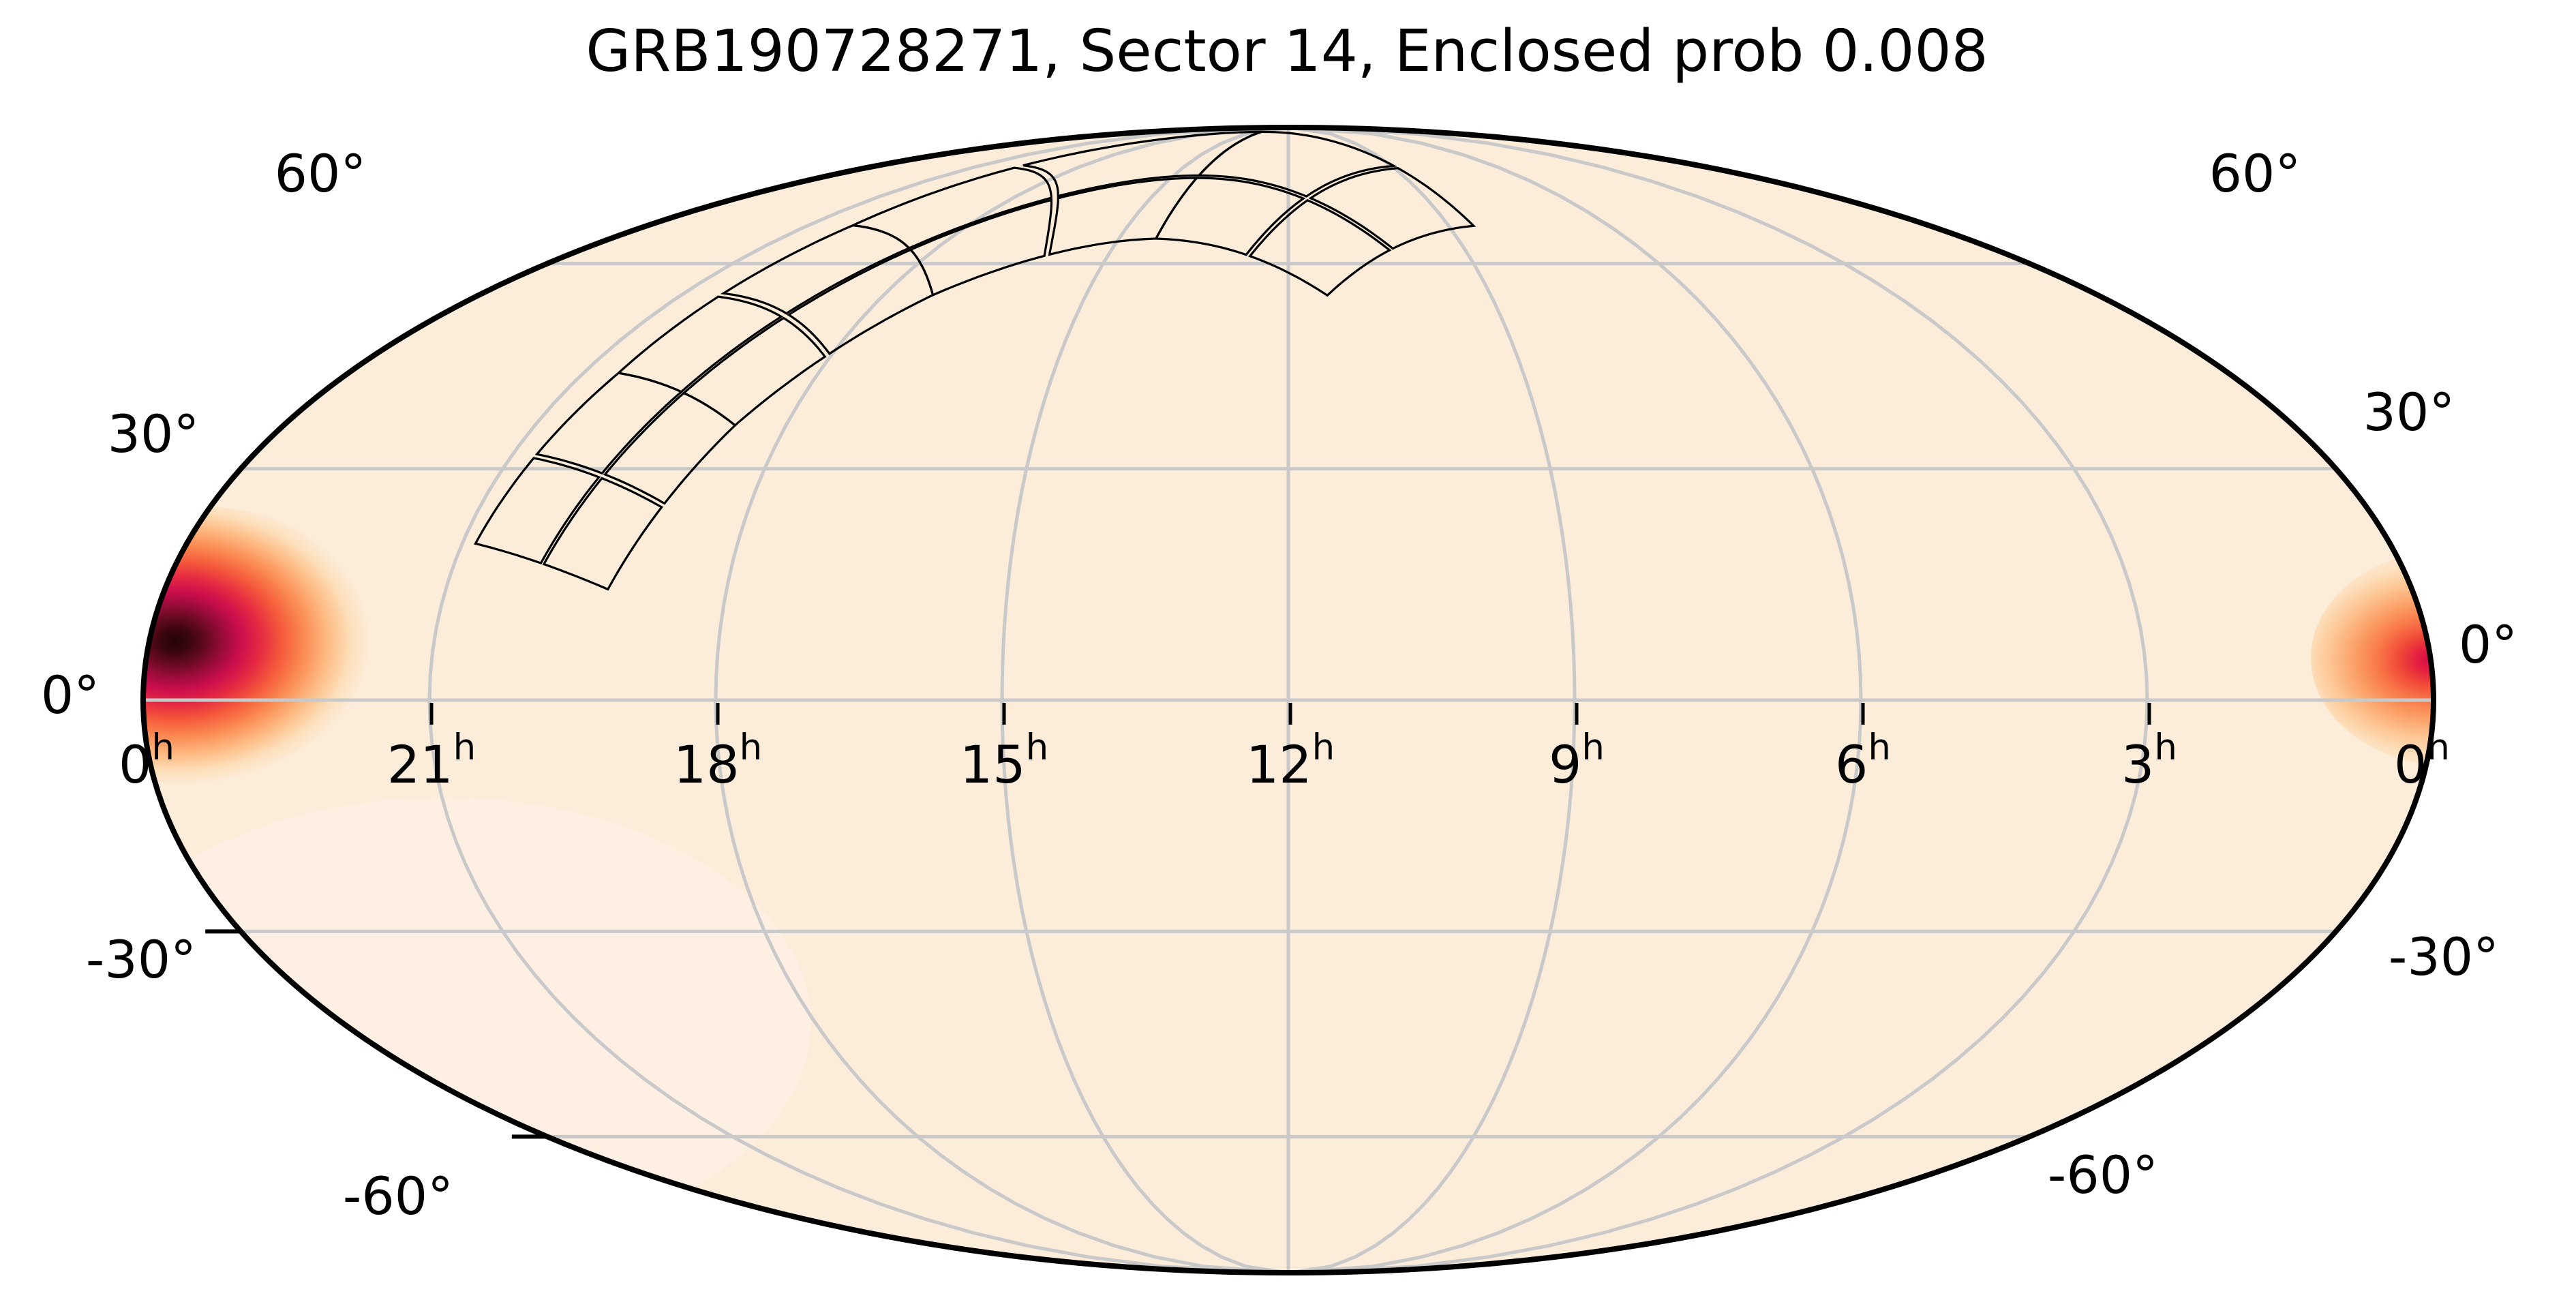 Image resolution: width=2576 pixels, height=1315 pixels. What do you see at coordinates (1577, 761) in the screenshot?
I see `ra-tick-label: 9h` at bounding box center [1577, 761].